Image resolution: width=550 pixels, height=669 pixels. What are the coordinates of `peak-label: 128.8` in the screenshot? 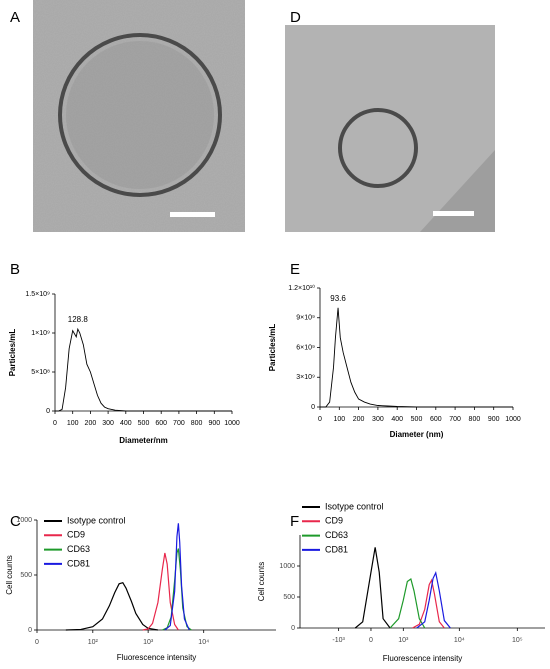 It's located at (78, 319).